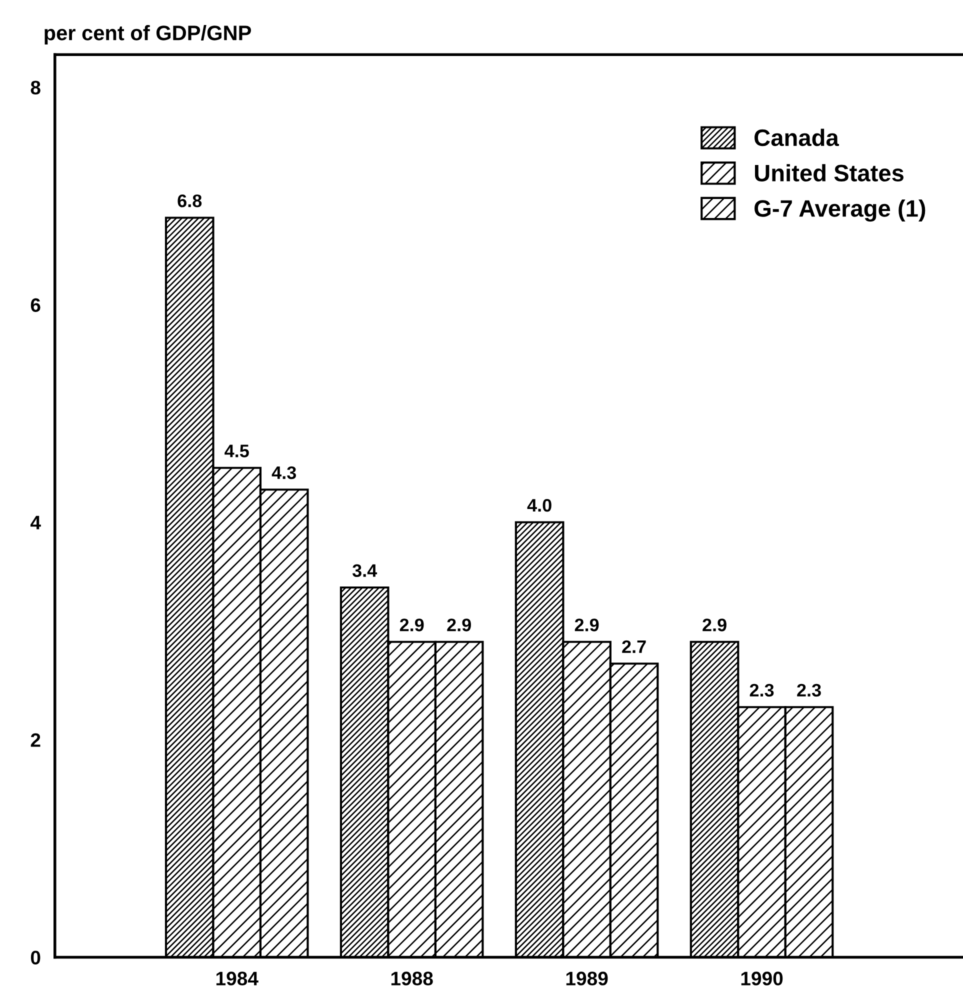 This screenshot has height=993, width=963. What do you see at coordinates (284, 473) in the screenshot?
I see `data-label: 4.3` at bounding box center [284, 473].